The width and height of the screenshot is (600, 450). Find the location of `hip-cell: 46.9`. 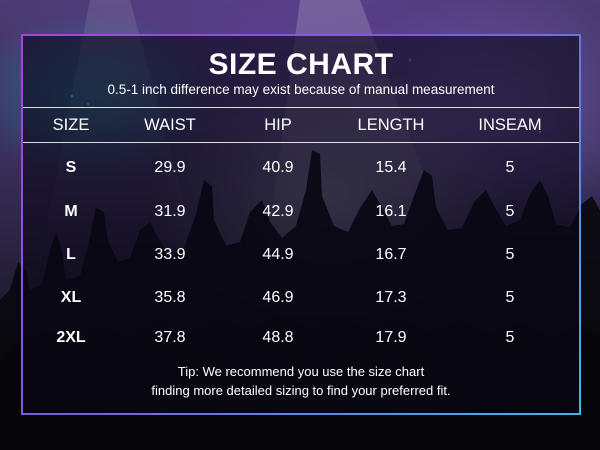

hip-cell: 46.9 is located at coordinates (278, 297).